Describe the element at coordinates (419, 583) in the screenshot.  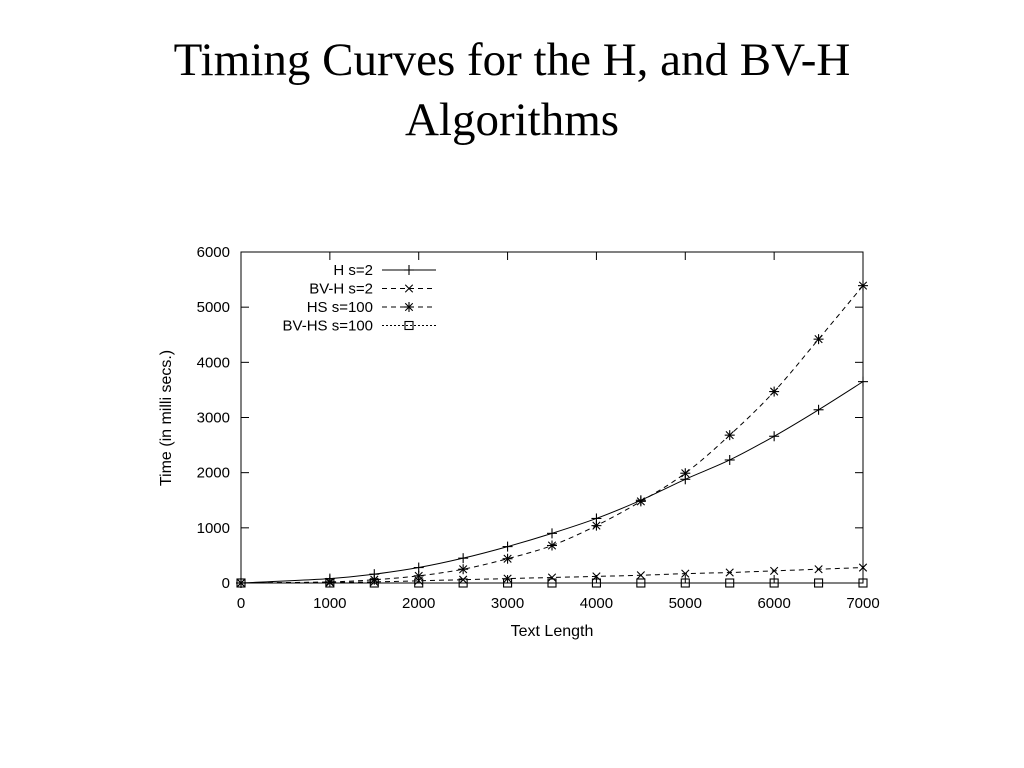
I see `point-bv-hs-s-100-2000` at that location.